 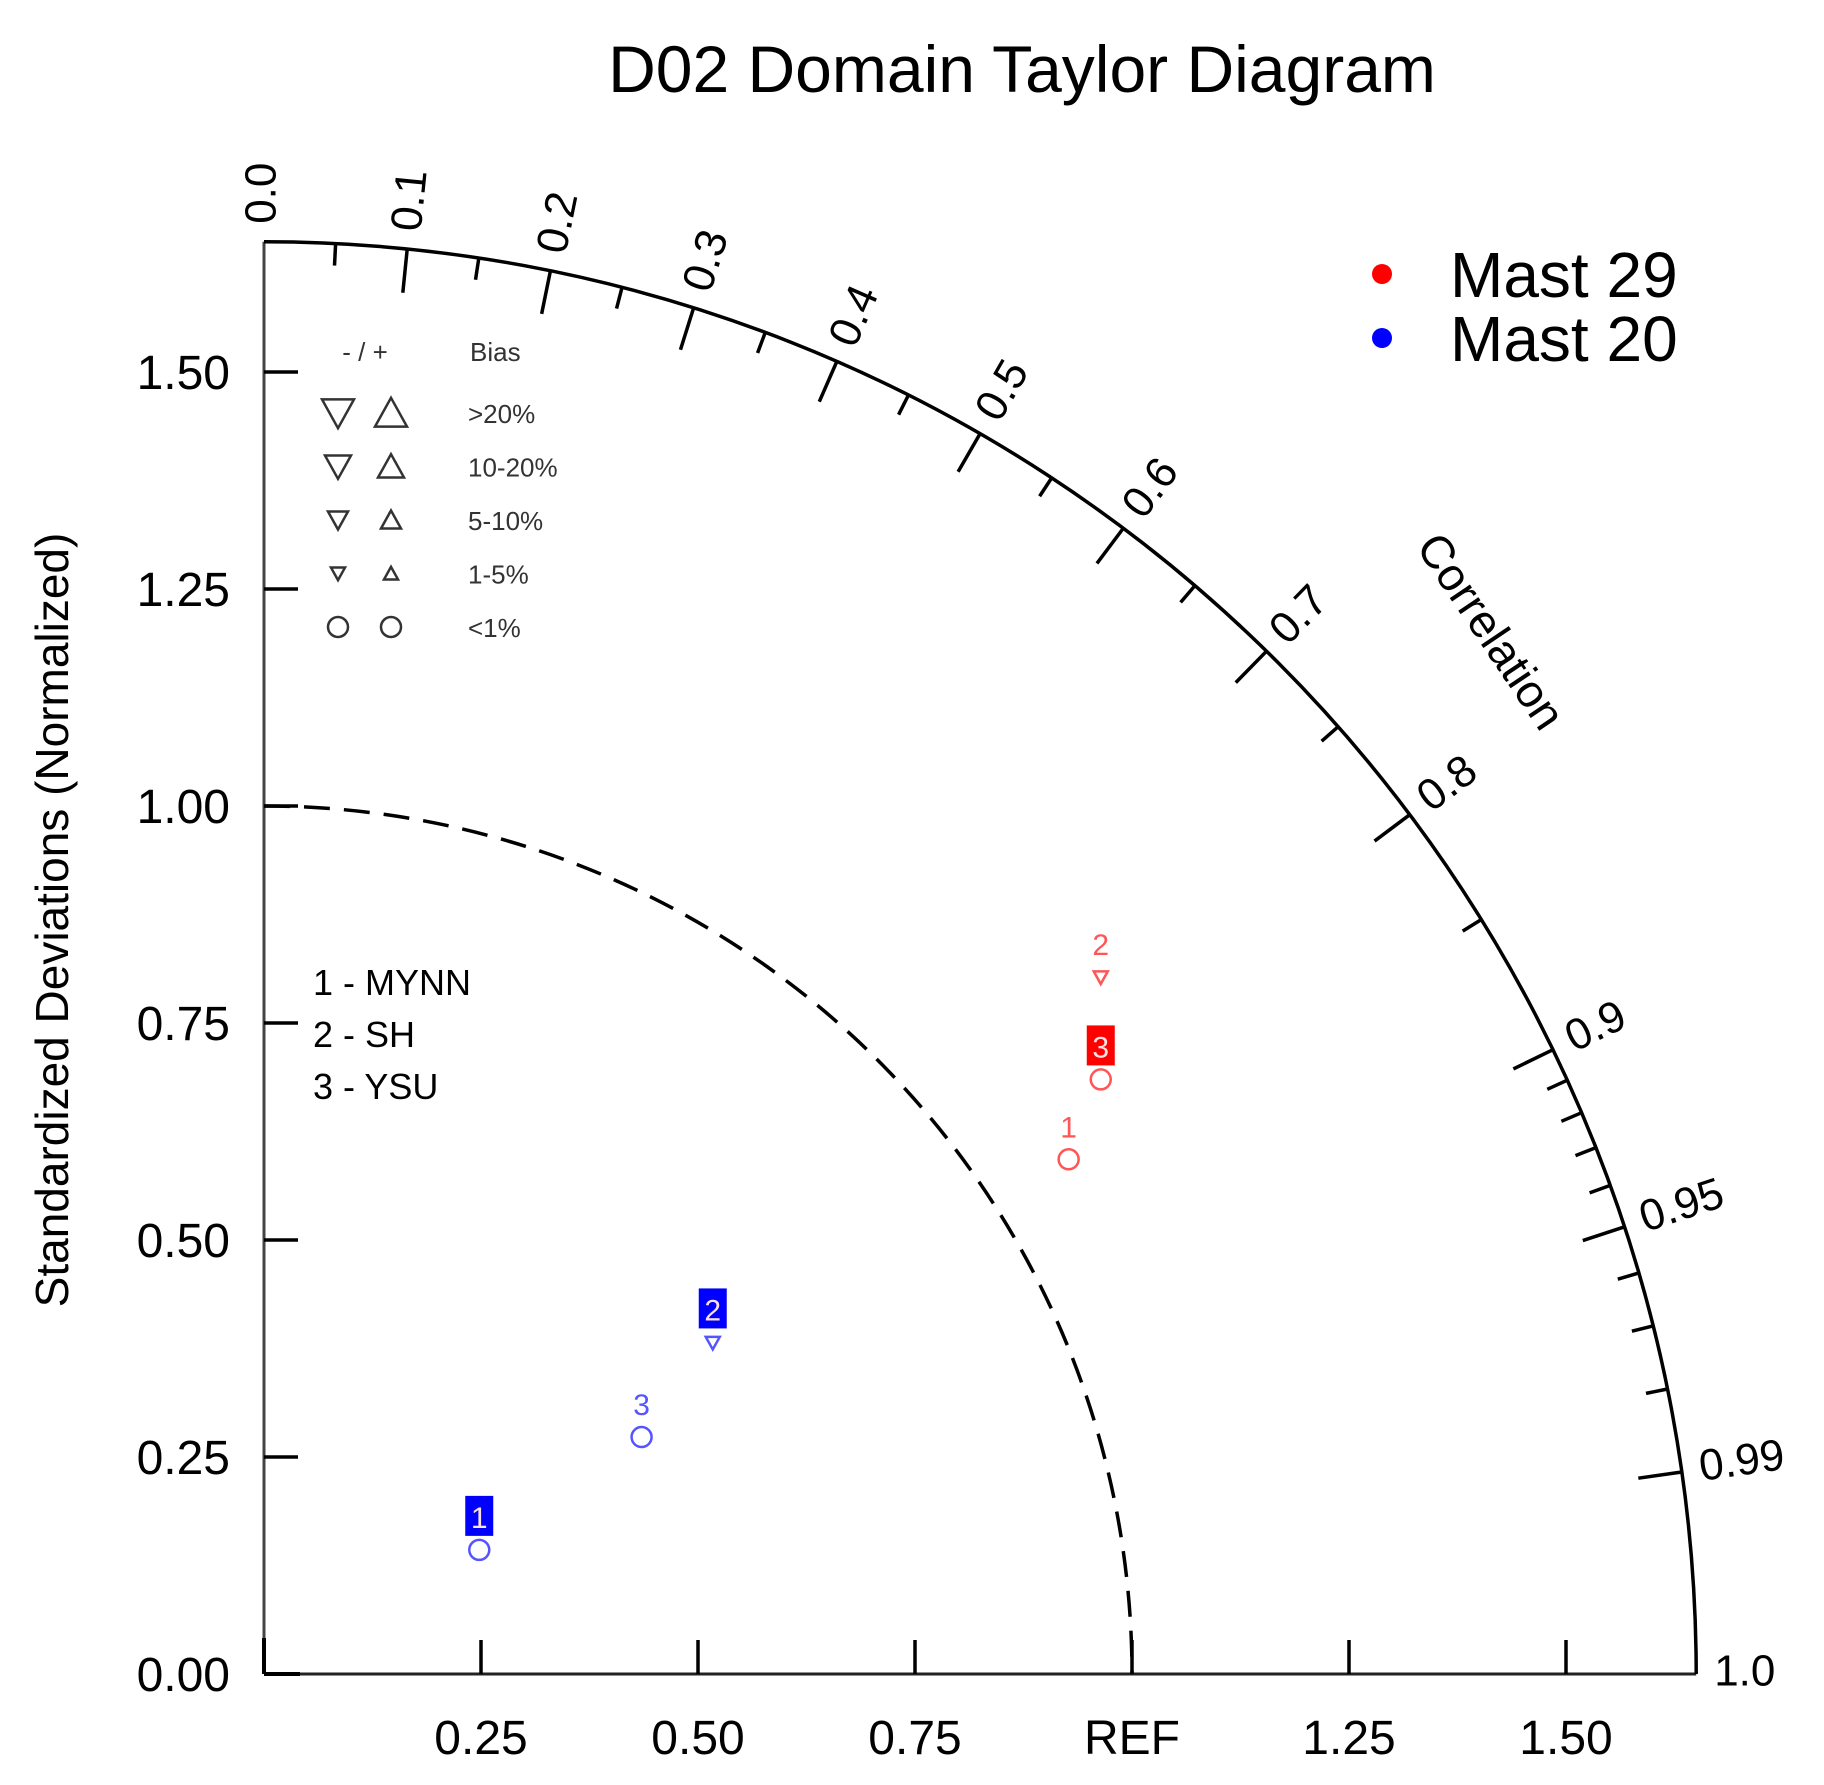 What do you see at coordinates (438, 490) in the screenshot?
I see `bias-legend: - / + Bias >20% 10-20% 5-10% 1-5% <1%` at bounding box center [438, 490].